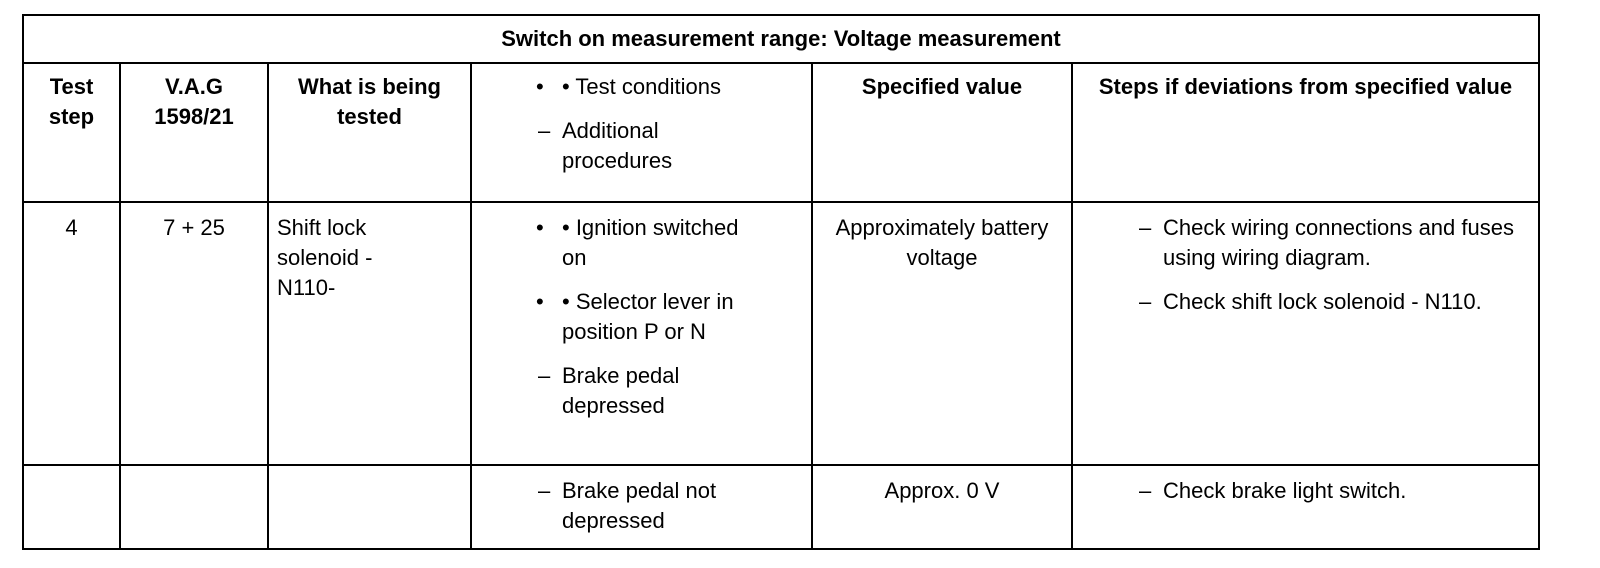 The image size is (1600, 568). Describe the element at coordinates (370, 132) in the screenshot. I see `header-cell: What is being tested` at that location.